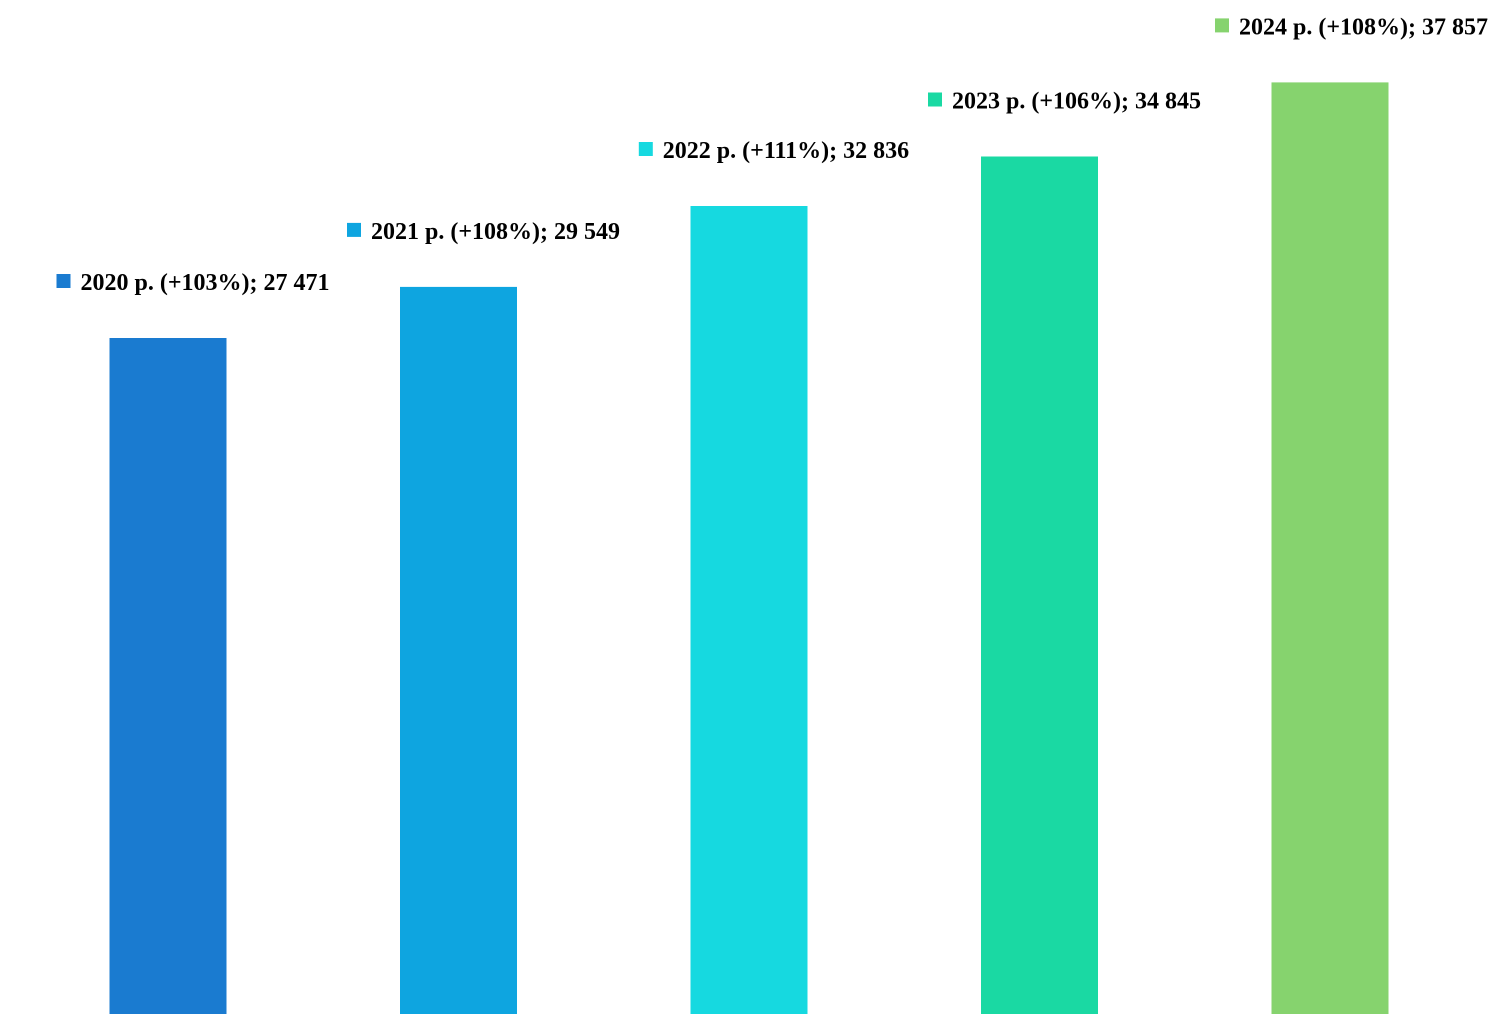 This screenshot has width=1494, height=1014. I want to click on data-label-group-2: 2021 р. (+108%); 29 549, so click(483, 232).